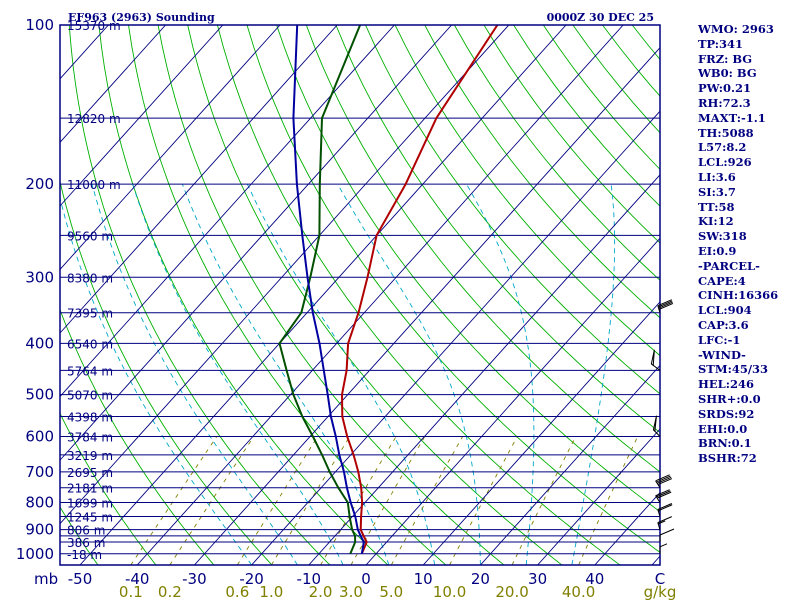 The width and height of the screenshot is (800, 600). What do you see at coordinates (722, 236) in the screenshot?
I see `index-14: SW:318` at bounding box center [722, 236].